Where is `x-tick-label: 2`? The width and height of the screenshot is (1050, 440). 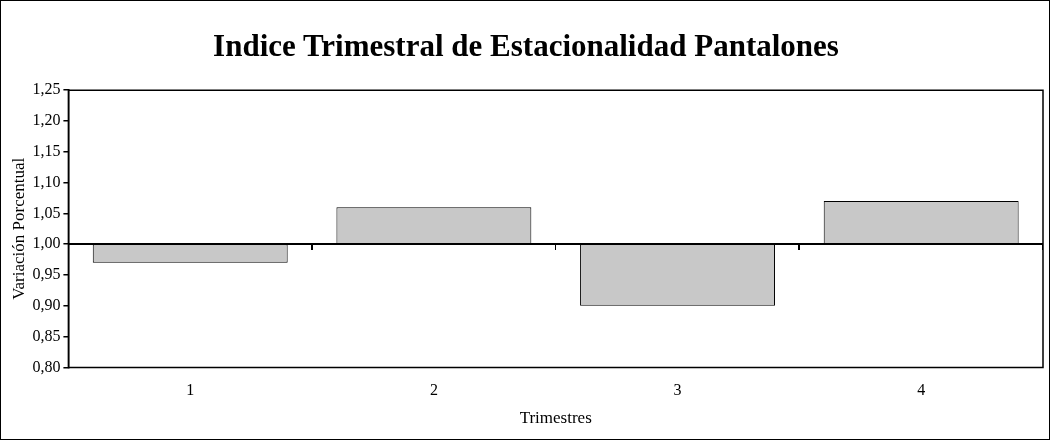 x-tick-label: 2 is located at coordinates (433, 390).